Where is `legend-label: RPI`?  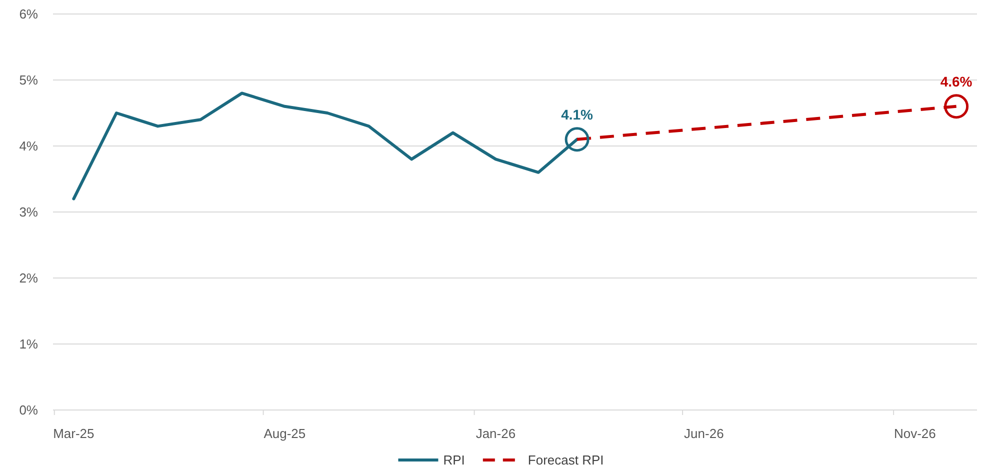 legend-label: RPI is located at coordinates (454, 460).